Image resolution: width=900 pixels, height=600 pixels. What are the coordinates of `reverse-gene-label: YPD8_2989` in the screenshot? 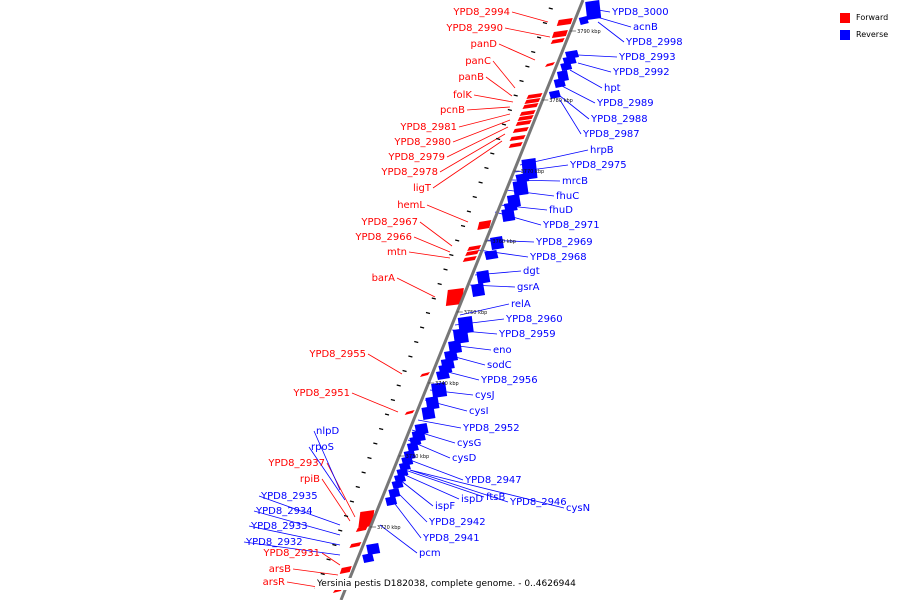 It's located at (625, 103).